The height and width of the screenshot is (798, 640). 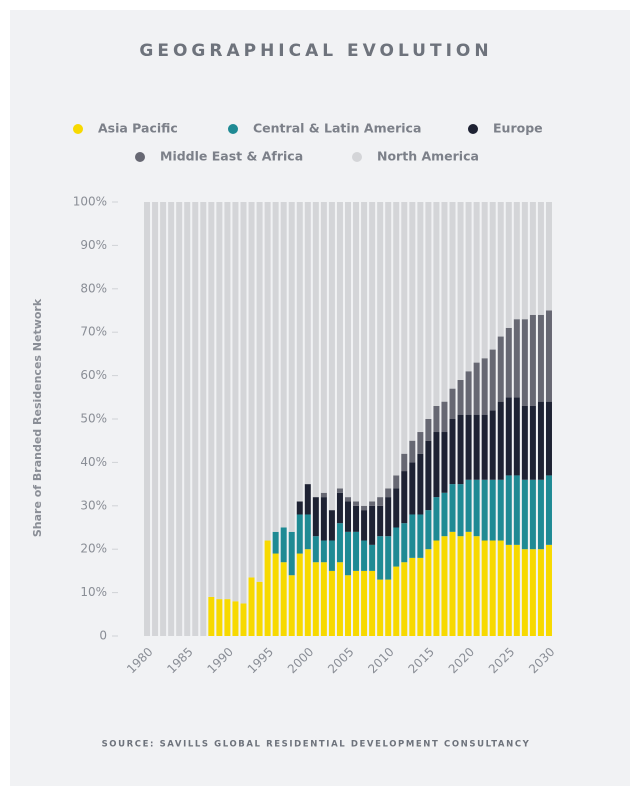 I want to click on y-tick-label: 40%, so click(x=93, y=462).